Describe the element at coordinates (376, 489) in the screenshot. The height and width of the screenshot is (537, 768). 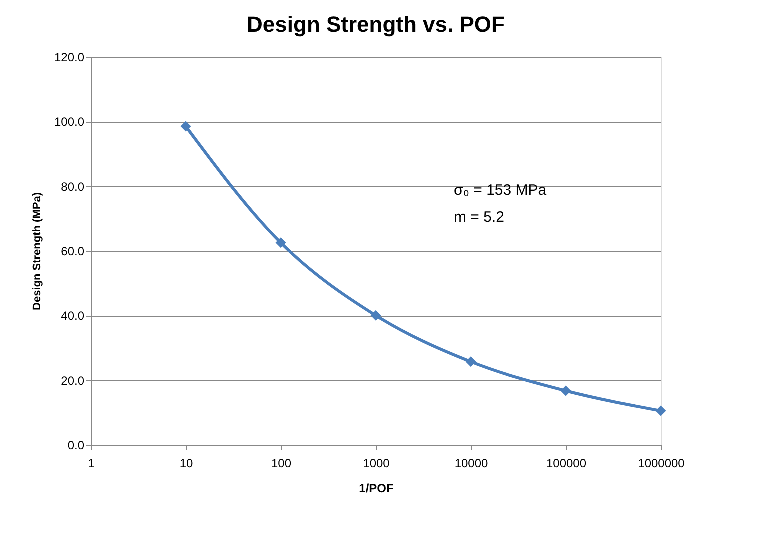
I see `x-axis-title: 1/POF` at that location.